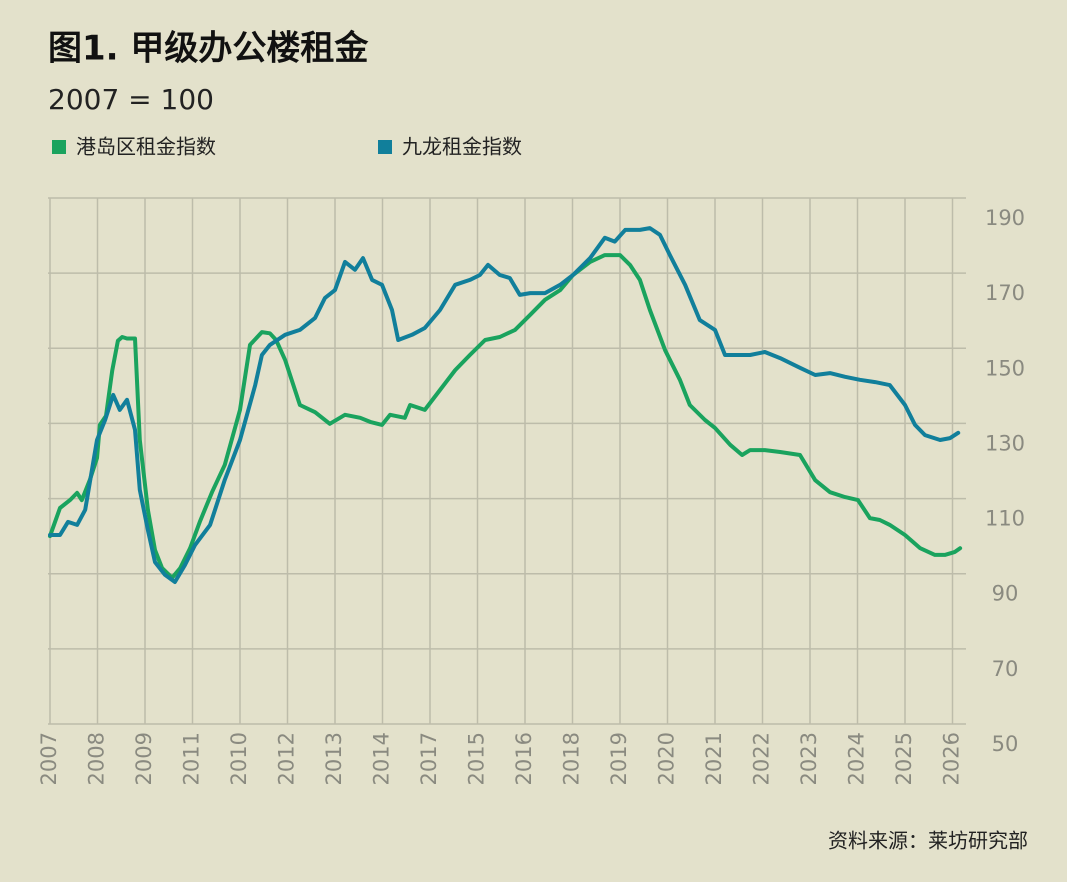  I want to click on x-tick-label: 2014, so click(382, 758).